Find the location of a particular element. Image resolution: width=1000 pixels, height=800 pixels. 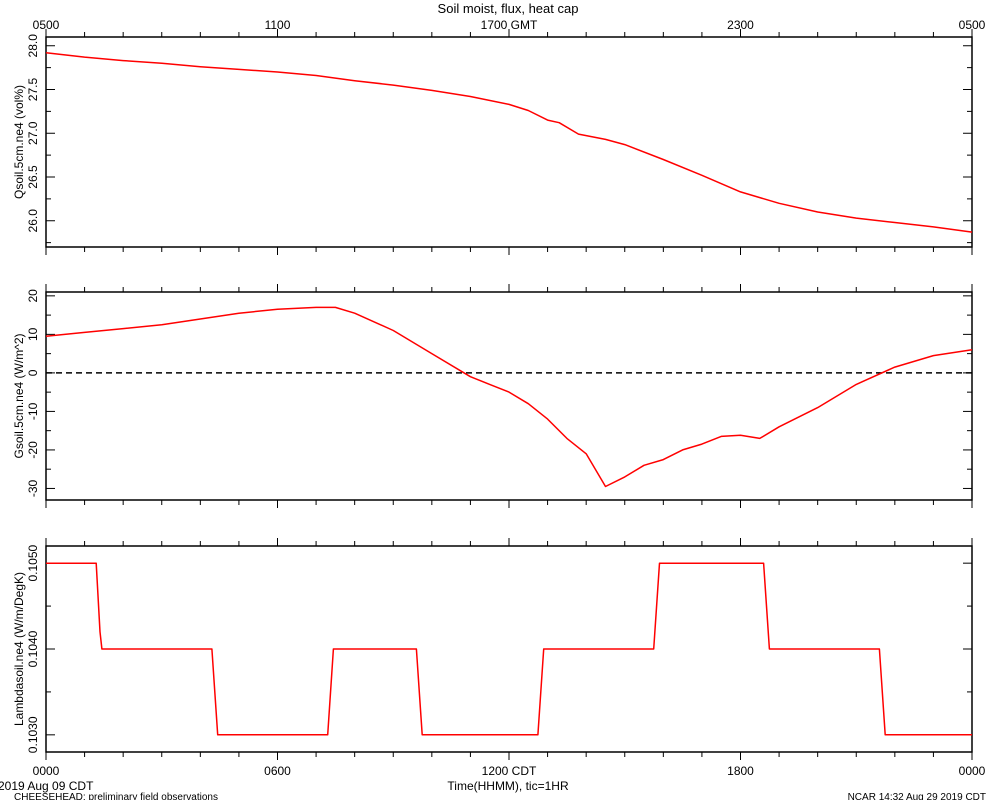

y-tick-label: 27.5 is located at coordinates (33, 89).